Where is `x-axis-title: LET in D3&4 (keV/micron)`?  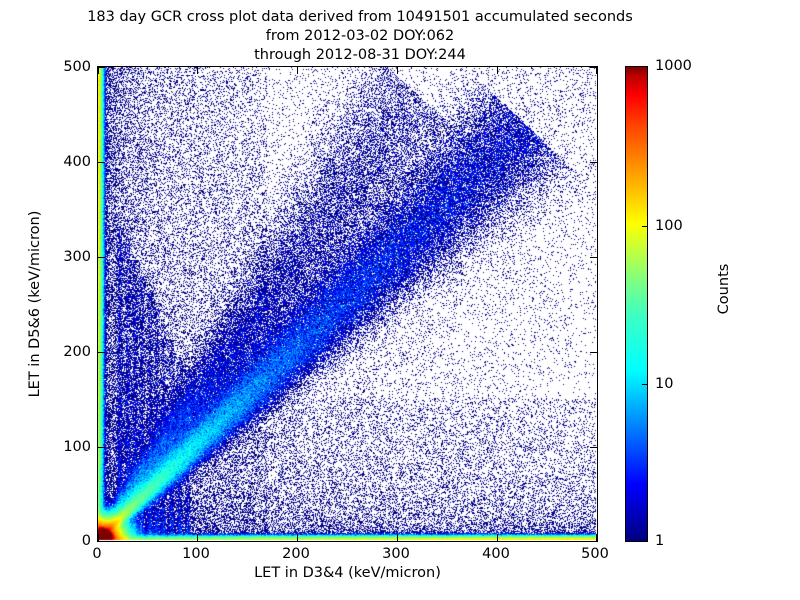
x-axis-title: LET in D3&4 (keV/micron) is located at coordinates (347, 573).